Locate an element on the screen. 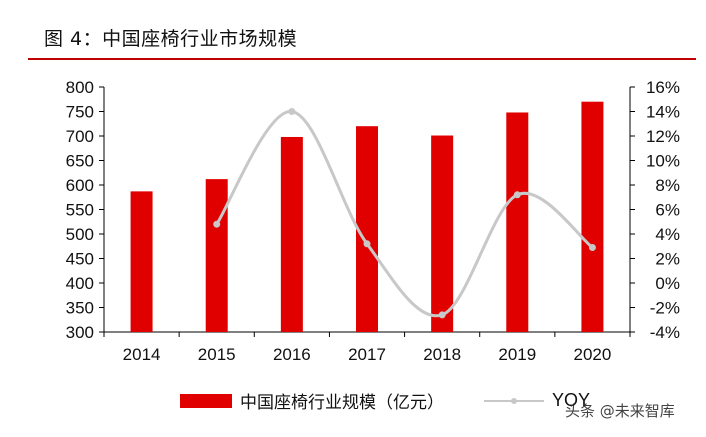 This screenshot has width=706, height=437. y-right-tick-label: 12% is located at coordinates (663, 136).